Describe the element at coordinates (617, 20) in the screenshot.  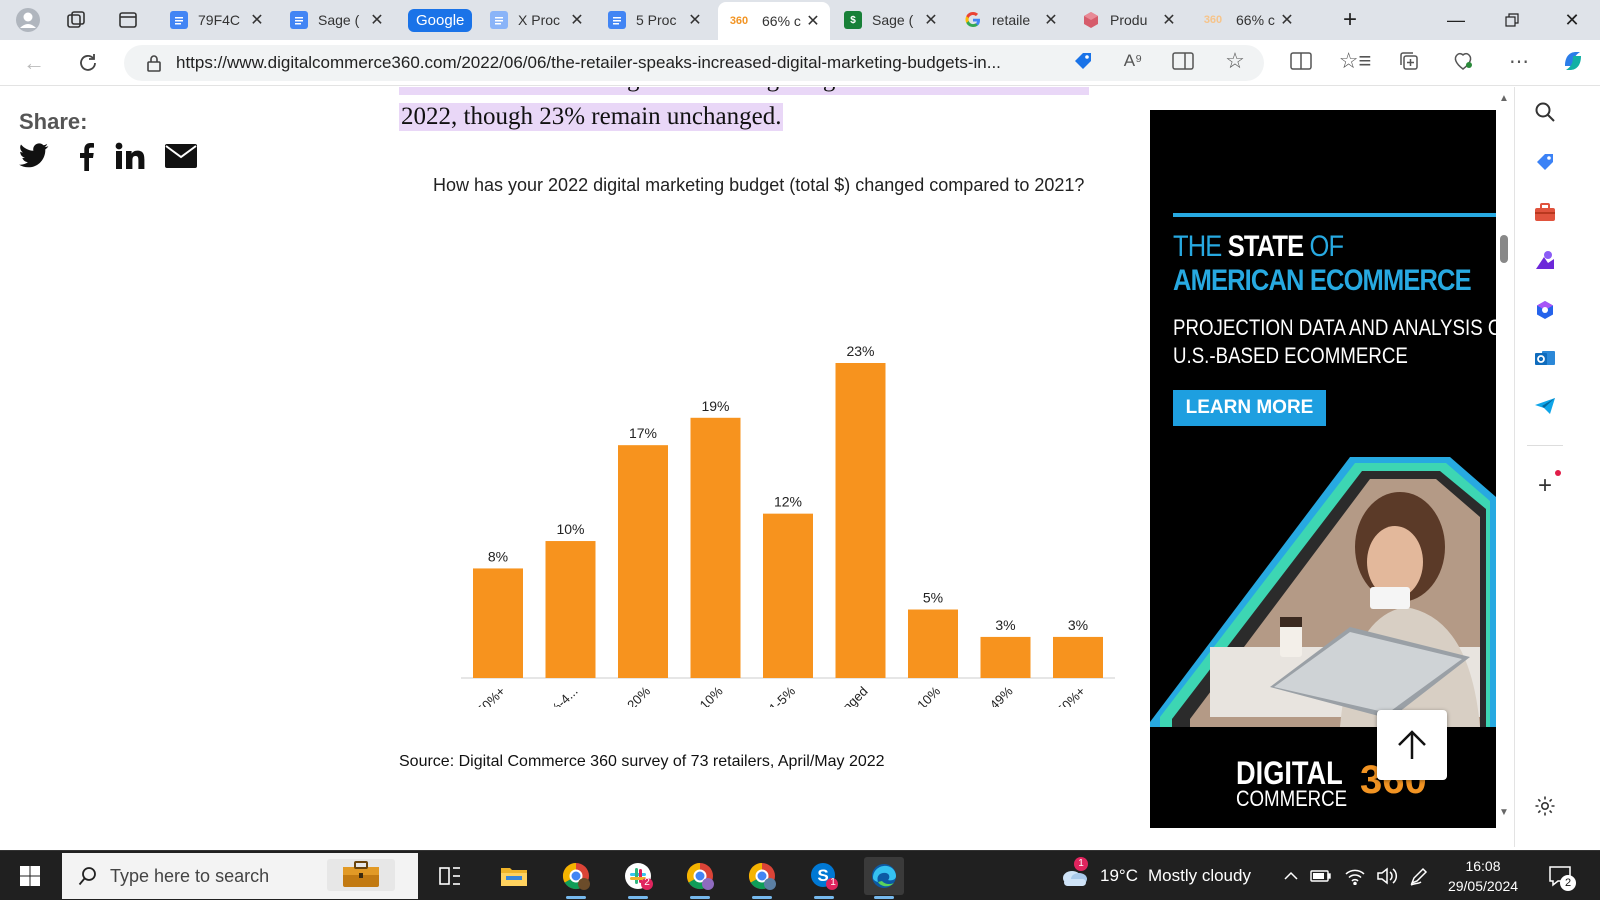
I see `docs-icon` at that location.